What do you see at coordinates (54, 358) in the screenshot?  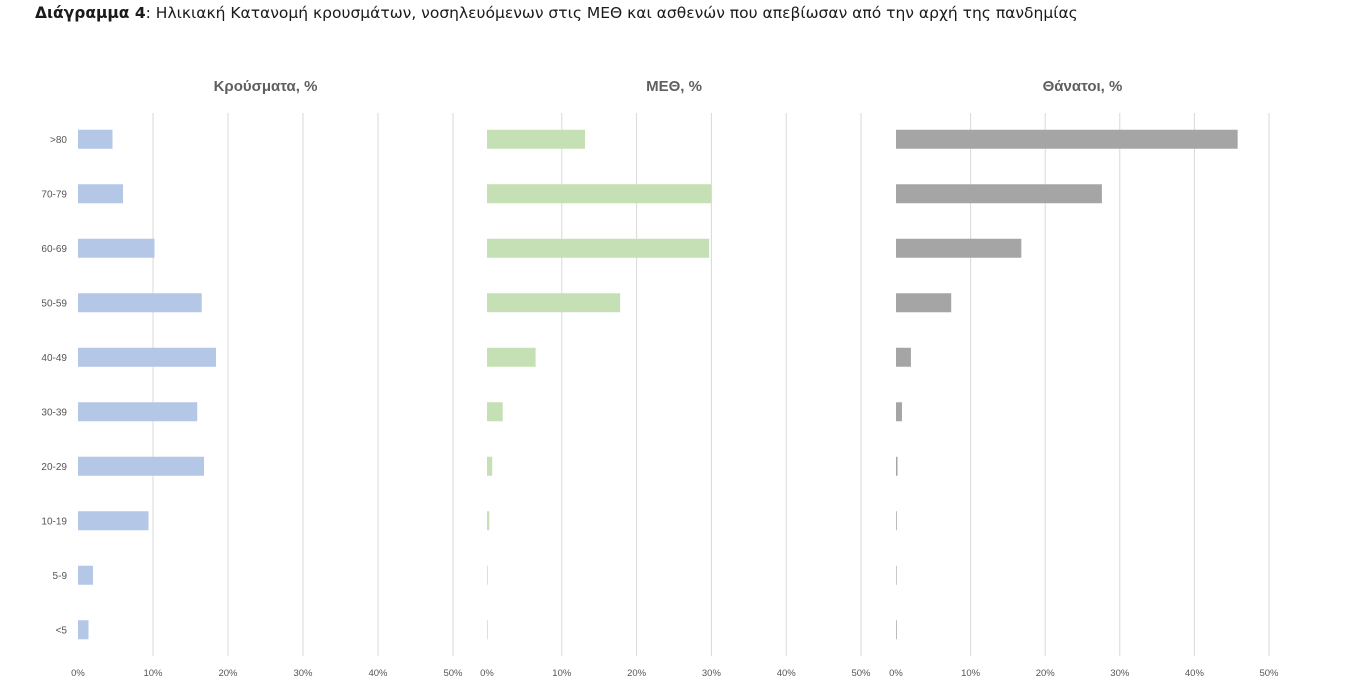 I see `category-label: 40-49` at bounding box center [54, 358].